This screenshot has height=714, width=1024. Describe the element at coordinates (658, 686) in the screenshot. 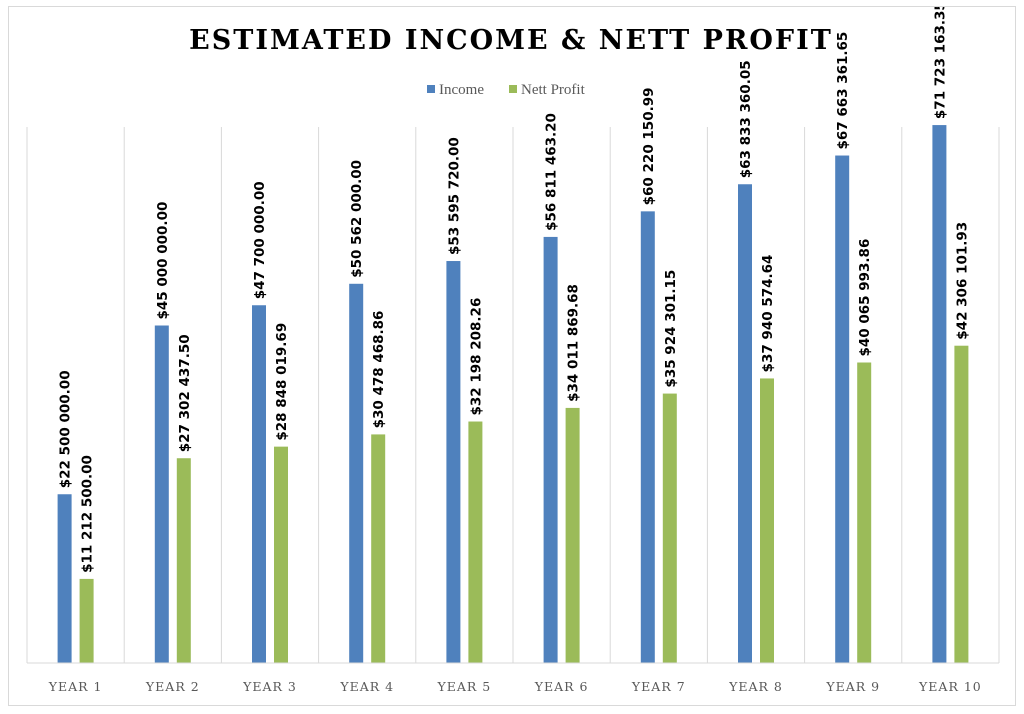

I see `category-label-year-7: YEAR 7` at that location.